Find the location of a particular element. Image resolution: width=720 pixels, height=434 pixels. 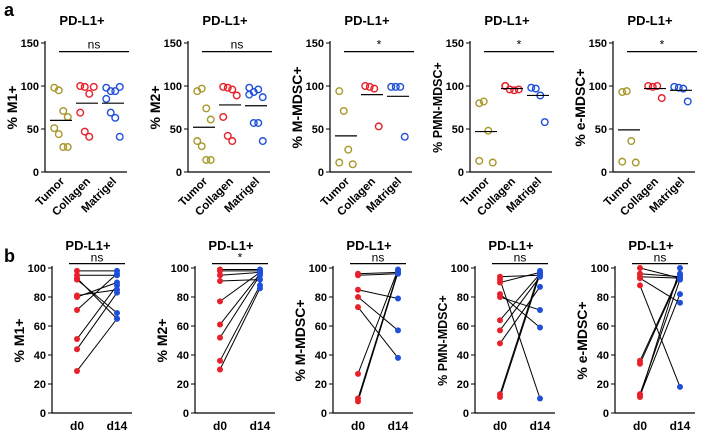

chart-b-4: PD-L1+ 0 20 40 60 80 100 % PMN-MDSC+ ns d0 d14 is located at coordinates (495, 335).